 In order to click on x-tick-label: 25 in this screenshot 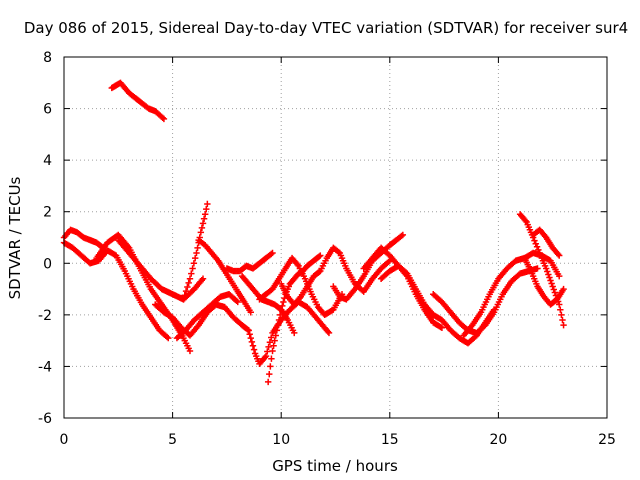, I will do `click(607, 440)`.